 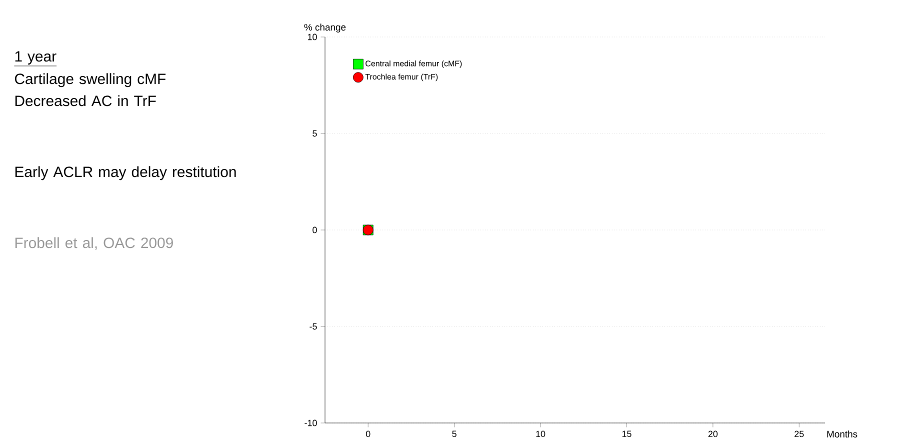 I want to click on text: 1 year, so click(x=35, y=58).